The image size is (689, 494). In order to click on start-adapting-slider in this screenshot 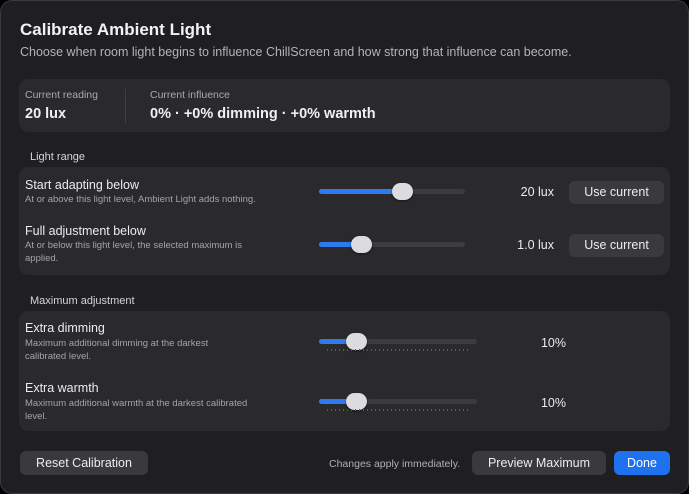, I will do `click(392, 191)`.